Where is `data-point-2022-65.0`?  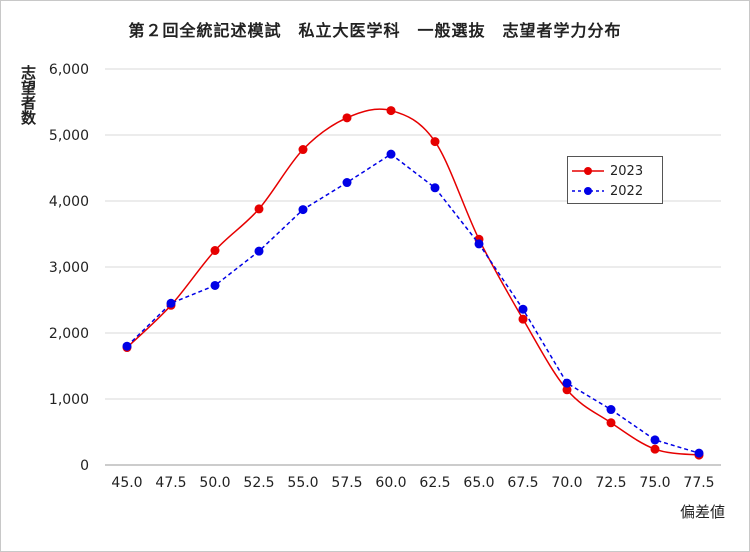 data-point-2022-65.0 is located at coordinates (479, 244).